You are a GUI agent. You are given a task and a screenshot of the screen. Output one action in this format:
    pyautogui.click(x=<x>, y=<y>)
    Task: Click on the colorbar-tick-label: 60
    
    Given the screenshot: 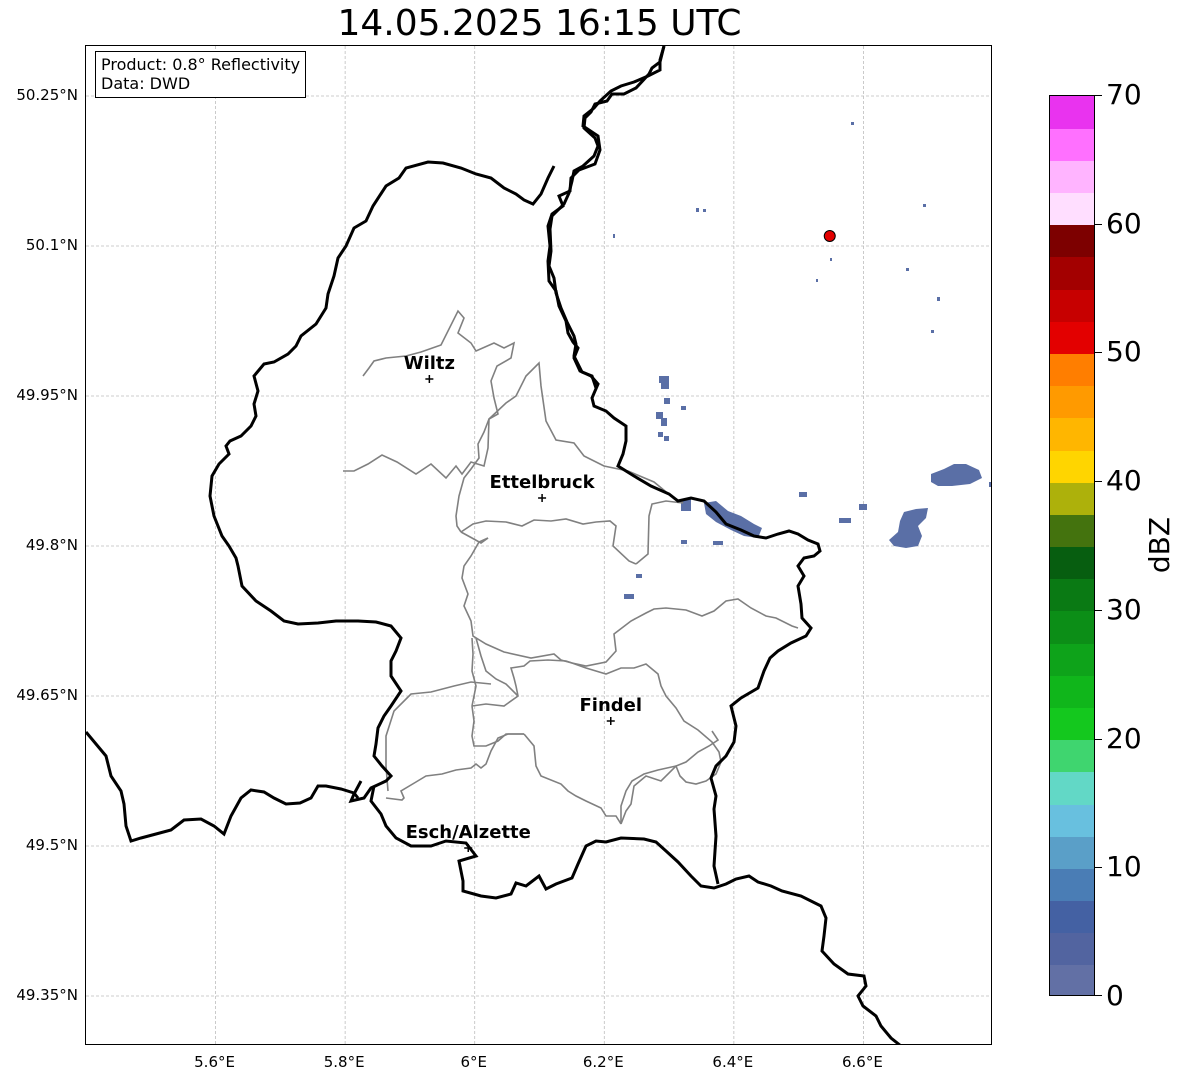 What is the action you would take?
    pyautogui.click(x=1124, y=223)
    